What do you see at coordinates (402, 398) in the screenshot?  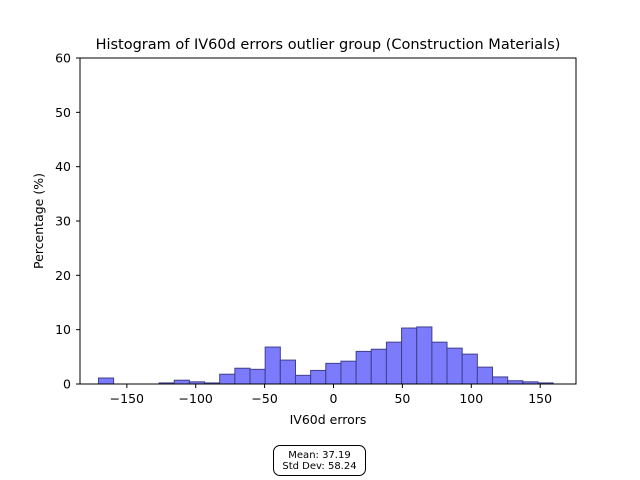 I see `x-tick-label: 50` at bounding box center [402, 398].